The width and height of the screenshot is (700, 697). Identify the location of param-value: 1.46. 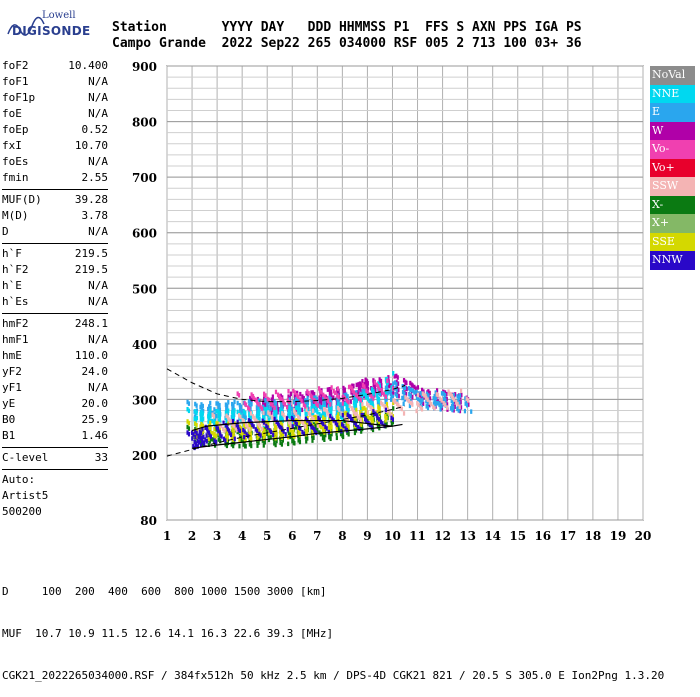
(95, 435).